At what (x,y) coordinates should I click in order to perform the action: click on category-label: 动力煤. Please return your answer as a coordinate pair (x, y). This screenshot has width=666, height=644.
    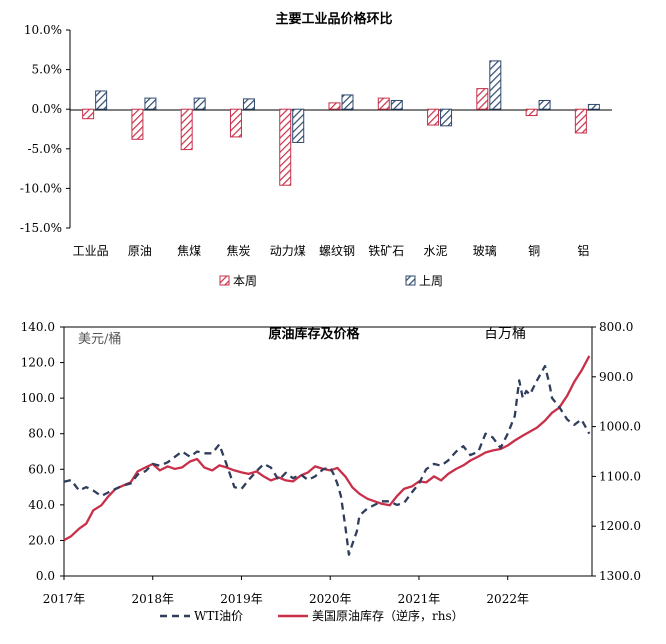
    Looking at the image, I should click on (288, 251).